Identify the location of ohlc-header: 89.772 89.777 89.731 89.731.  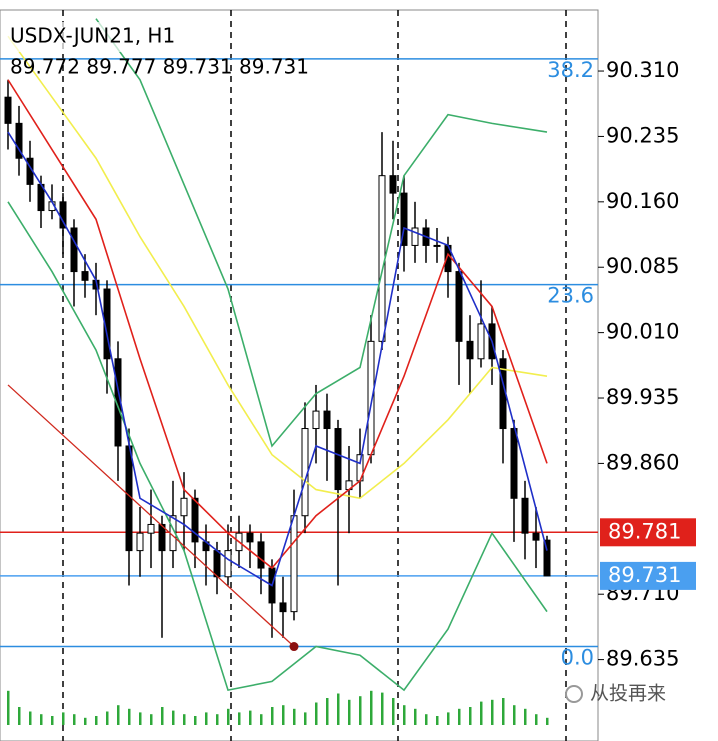
(159, 67).